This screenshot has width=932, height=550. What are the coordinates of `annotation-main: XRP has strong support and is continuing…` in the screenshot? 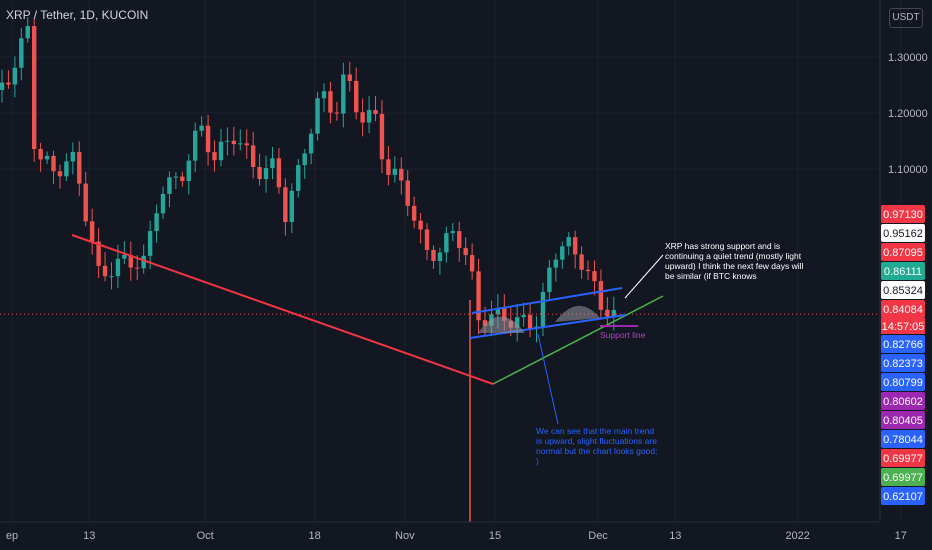 It's located at (734, 261).